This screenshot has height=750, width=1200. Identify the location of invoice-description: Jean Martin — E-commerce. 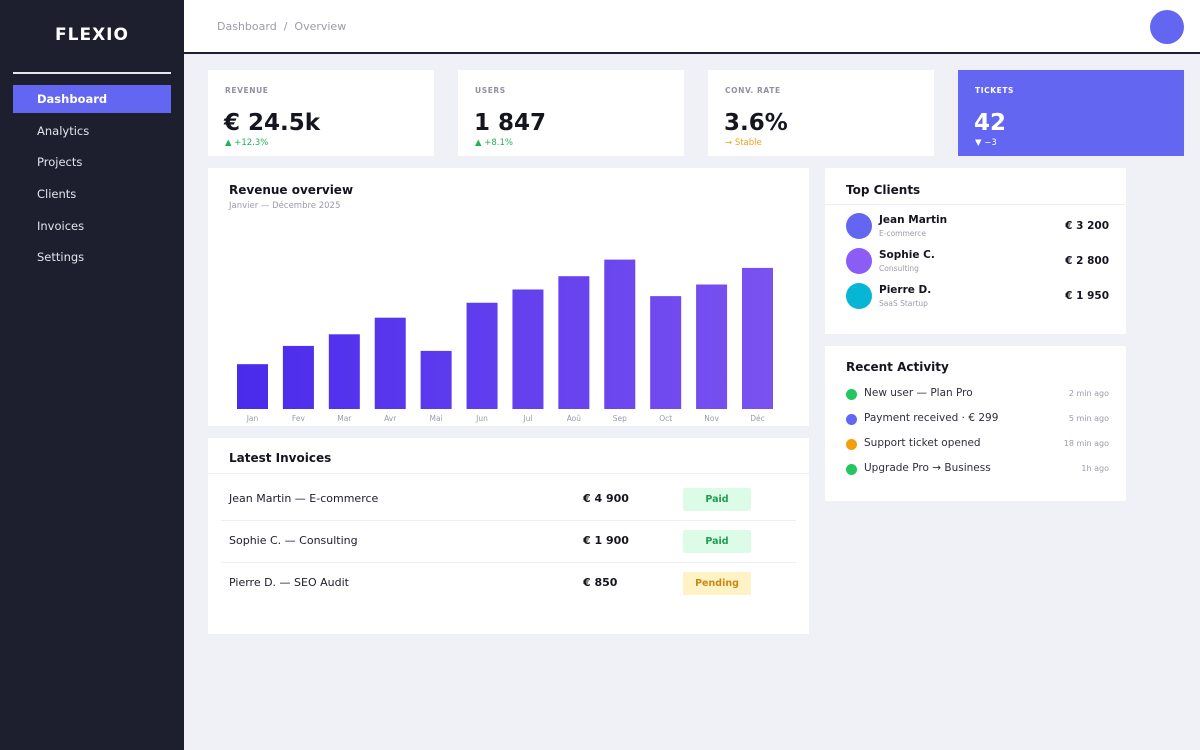
(304, 498).